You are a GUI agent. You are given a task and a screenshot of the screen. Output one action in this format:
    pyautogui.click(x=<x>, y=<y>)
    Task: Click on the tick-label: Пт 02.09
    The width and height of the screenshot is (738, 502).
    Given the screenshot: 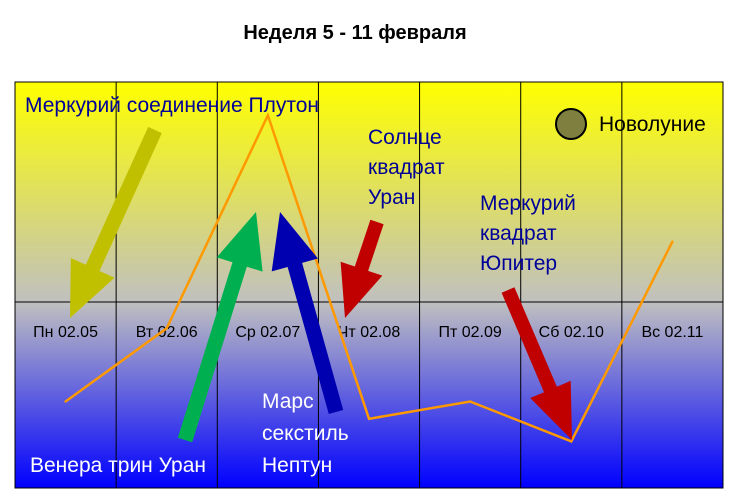 What is the action you would take?
    pyautogui.click(x=469, y=332)
    